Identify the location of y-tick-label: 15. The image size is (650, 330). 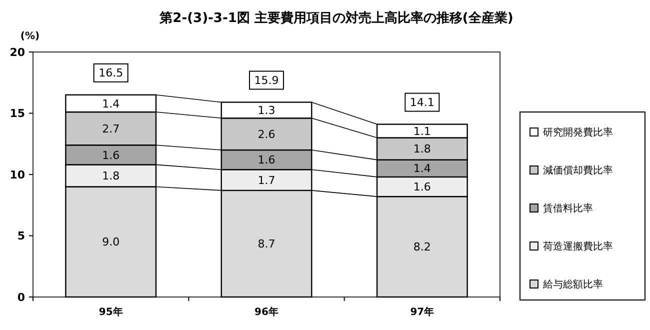
(17, 113).